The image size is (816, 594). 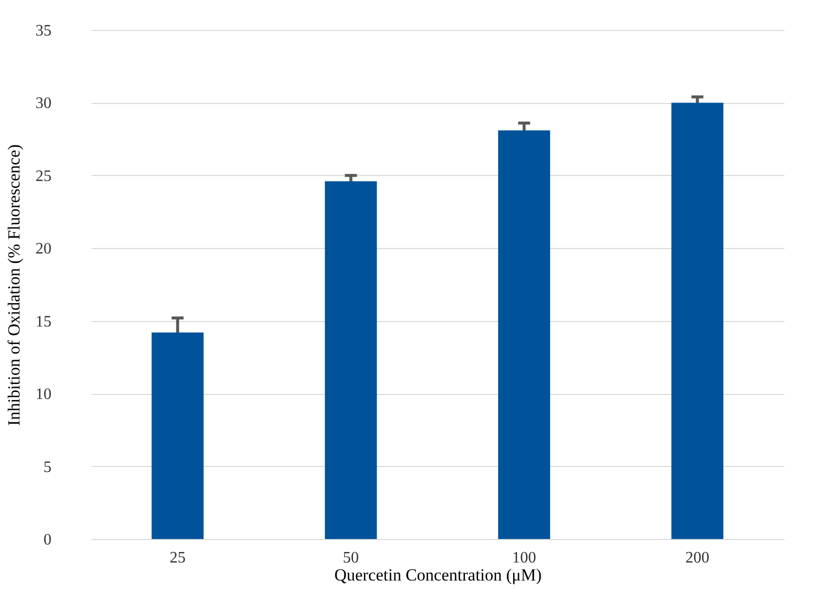 I want to click on x-tick-label: 50, so click(x=350, y=558).